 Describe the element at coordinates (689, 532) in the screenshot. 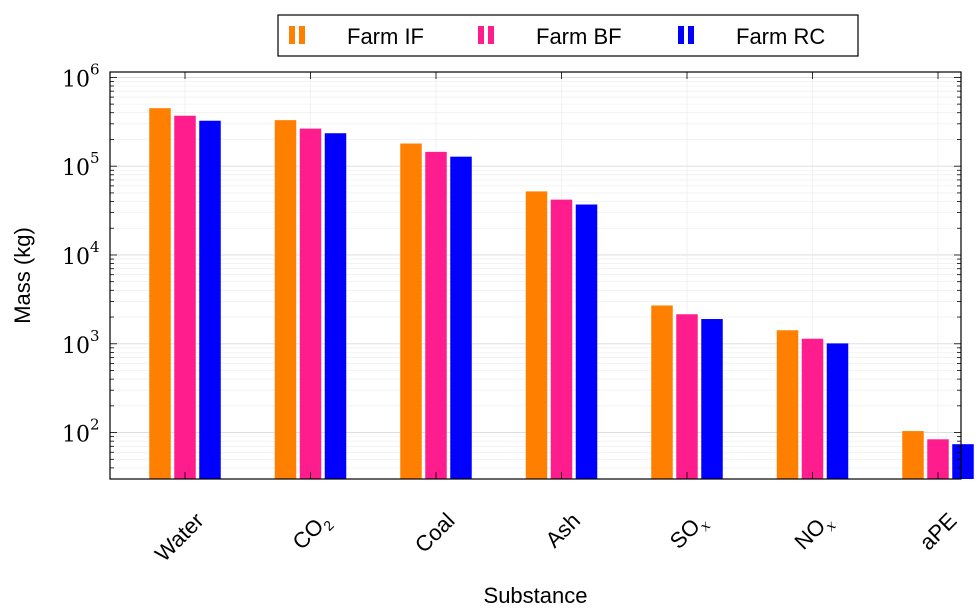

I see `x-tick-label: SOx` at that location.